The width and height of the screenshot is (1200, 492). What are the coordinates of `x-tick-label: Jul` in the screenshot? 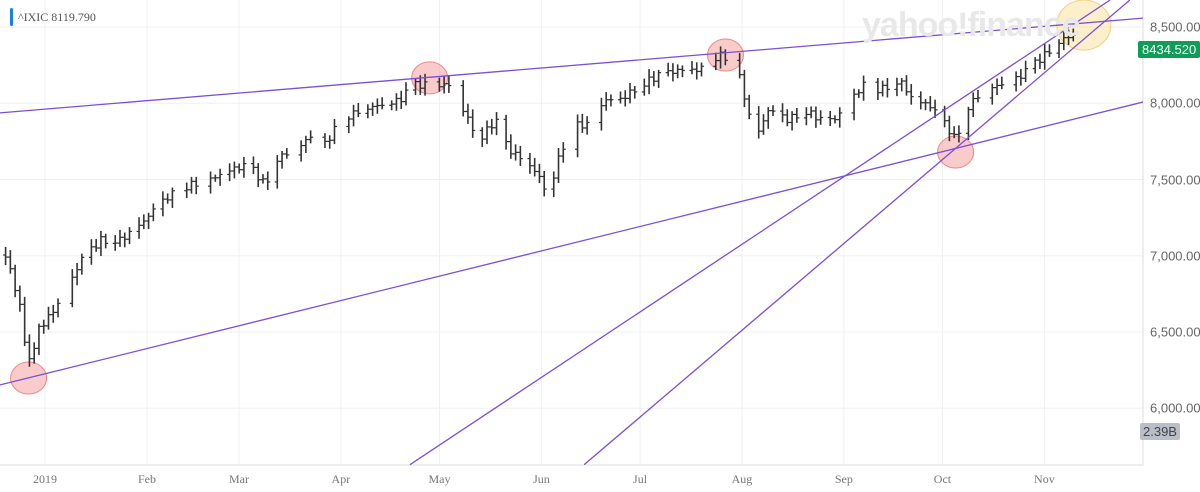 It's located at (640, 479).